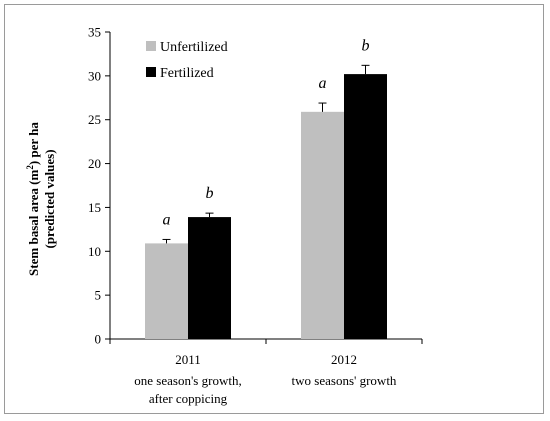  I want to click on y-tick-label: 25, so click(94, 119).